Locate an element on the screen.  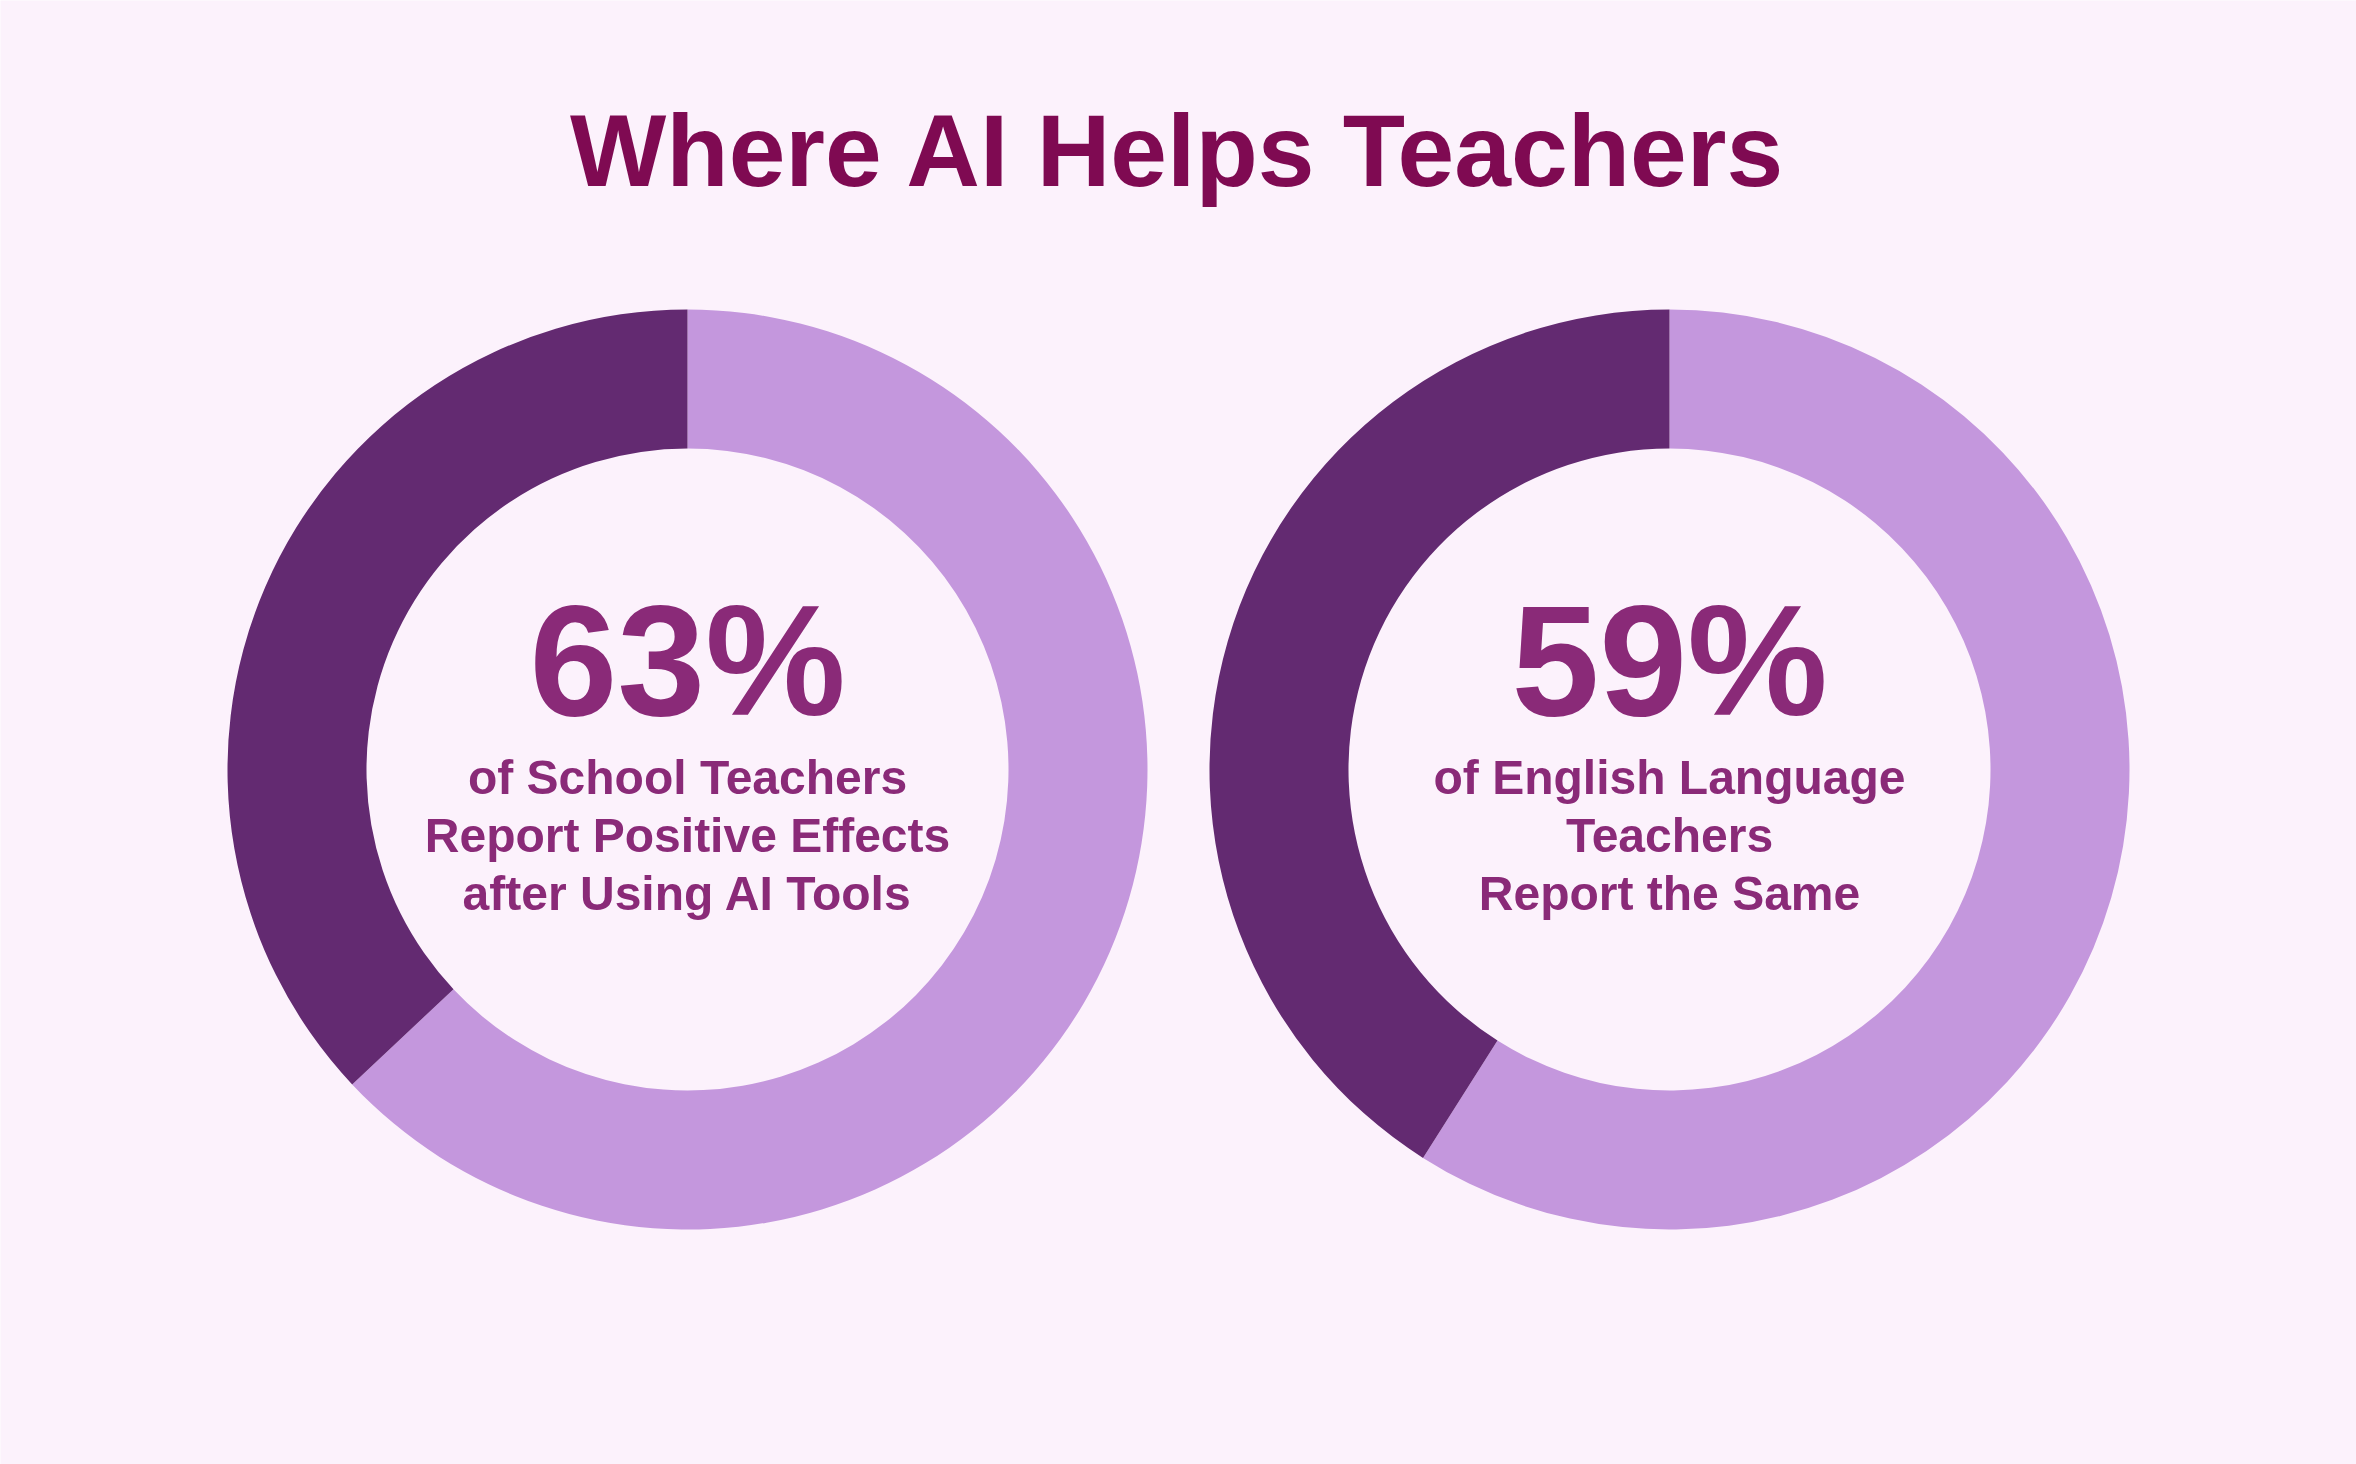
text: of English Language Teachers Report the Same is located at coordinates (1669, 835).